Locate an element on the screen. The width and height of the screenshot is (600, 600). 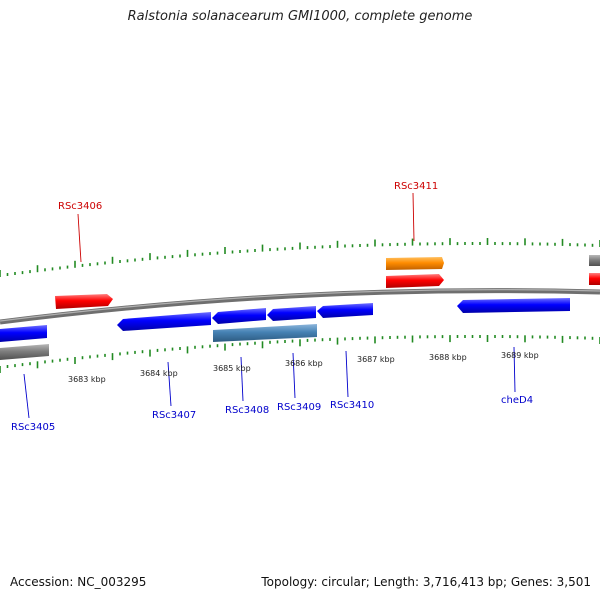
scale-label-3687: 3687 kbp is located at coordinates (376, 359).